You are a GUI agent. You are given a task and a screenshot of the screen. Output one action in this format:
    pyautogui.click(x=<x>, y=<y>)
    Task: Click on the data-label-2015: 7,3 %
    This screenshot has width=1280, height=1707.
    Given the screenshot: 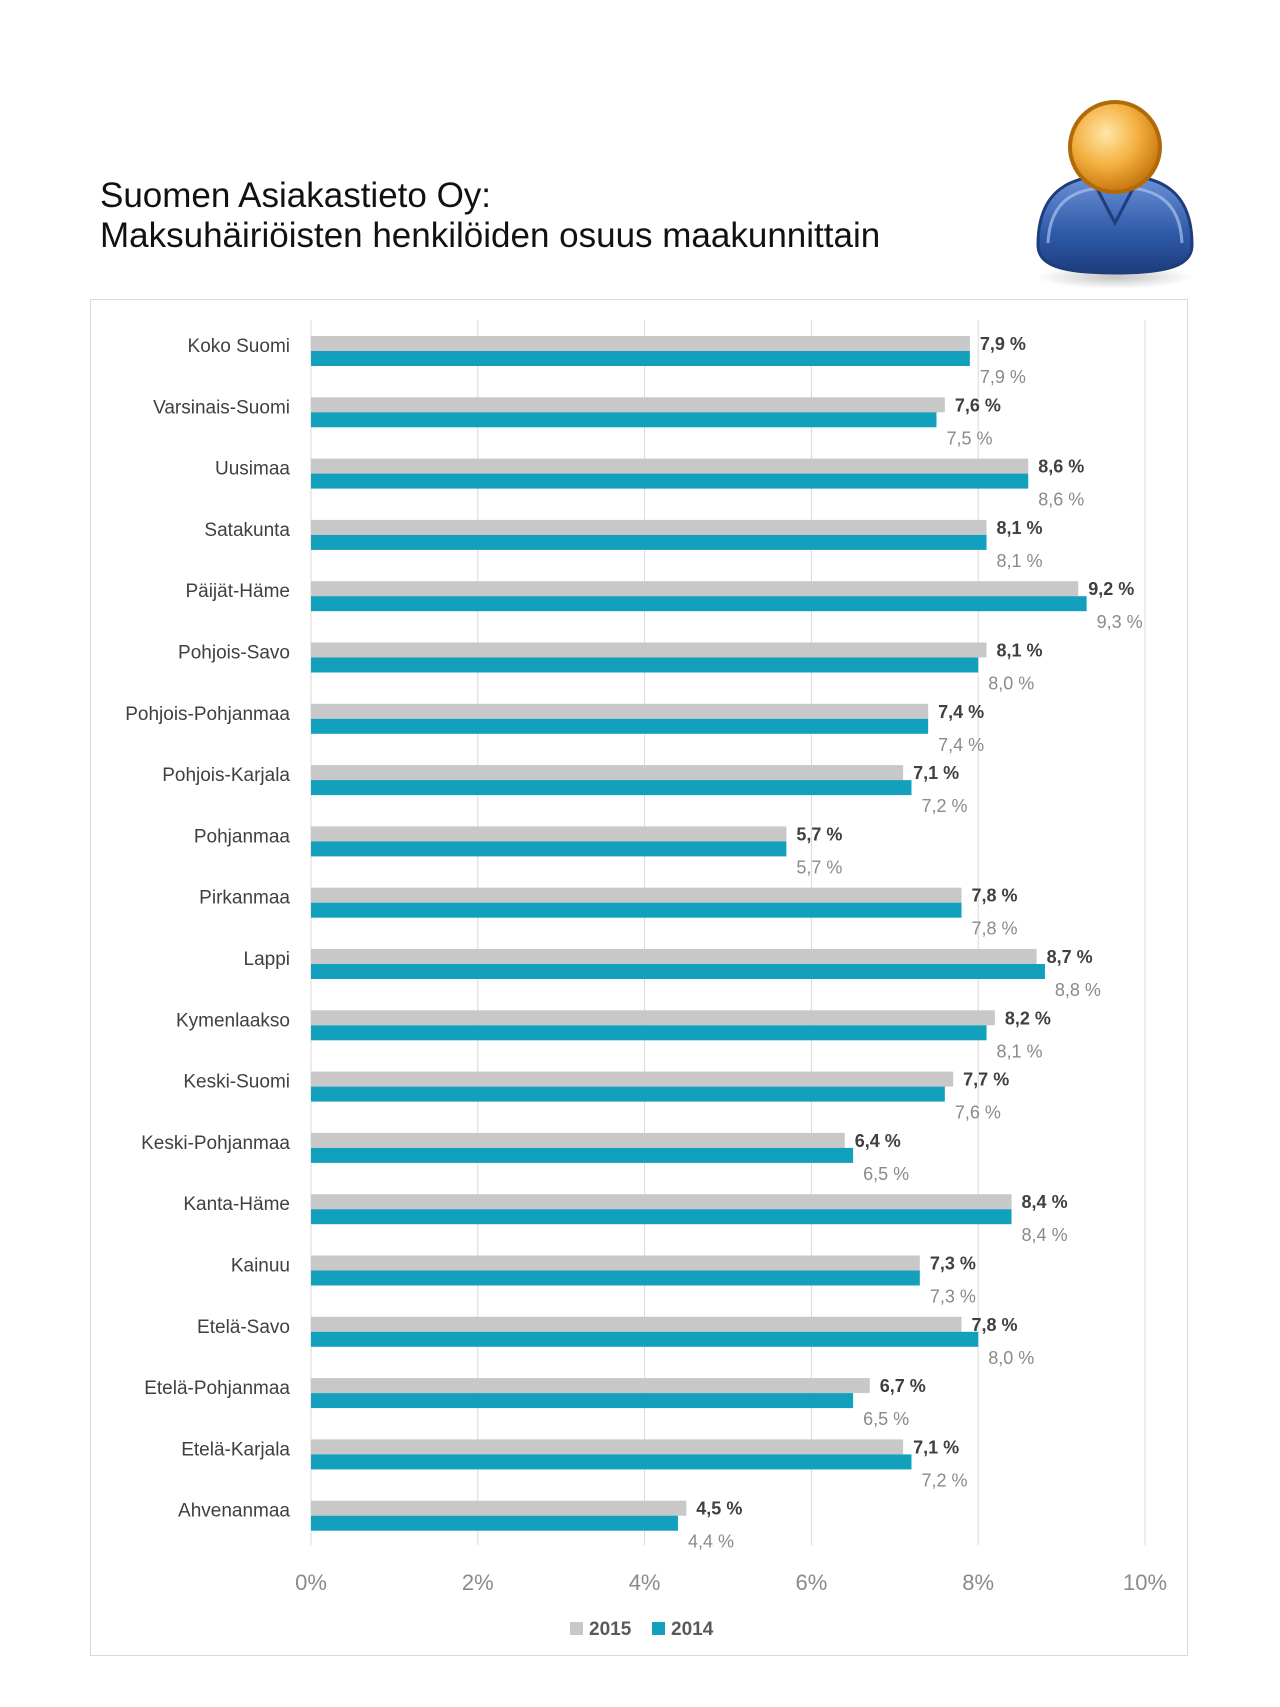 What is the action you would take?
    pyautogui.click(x=953, y=1264)
    